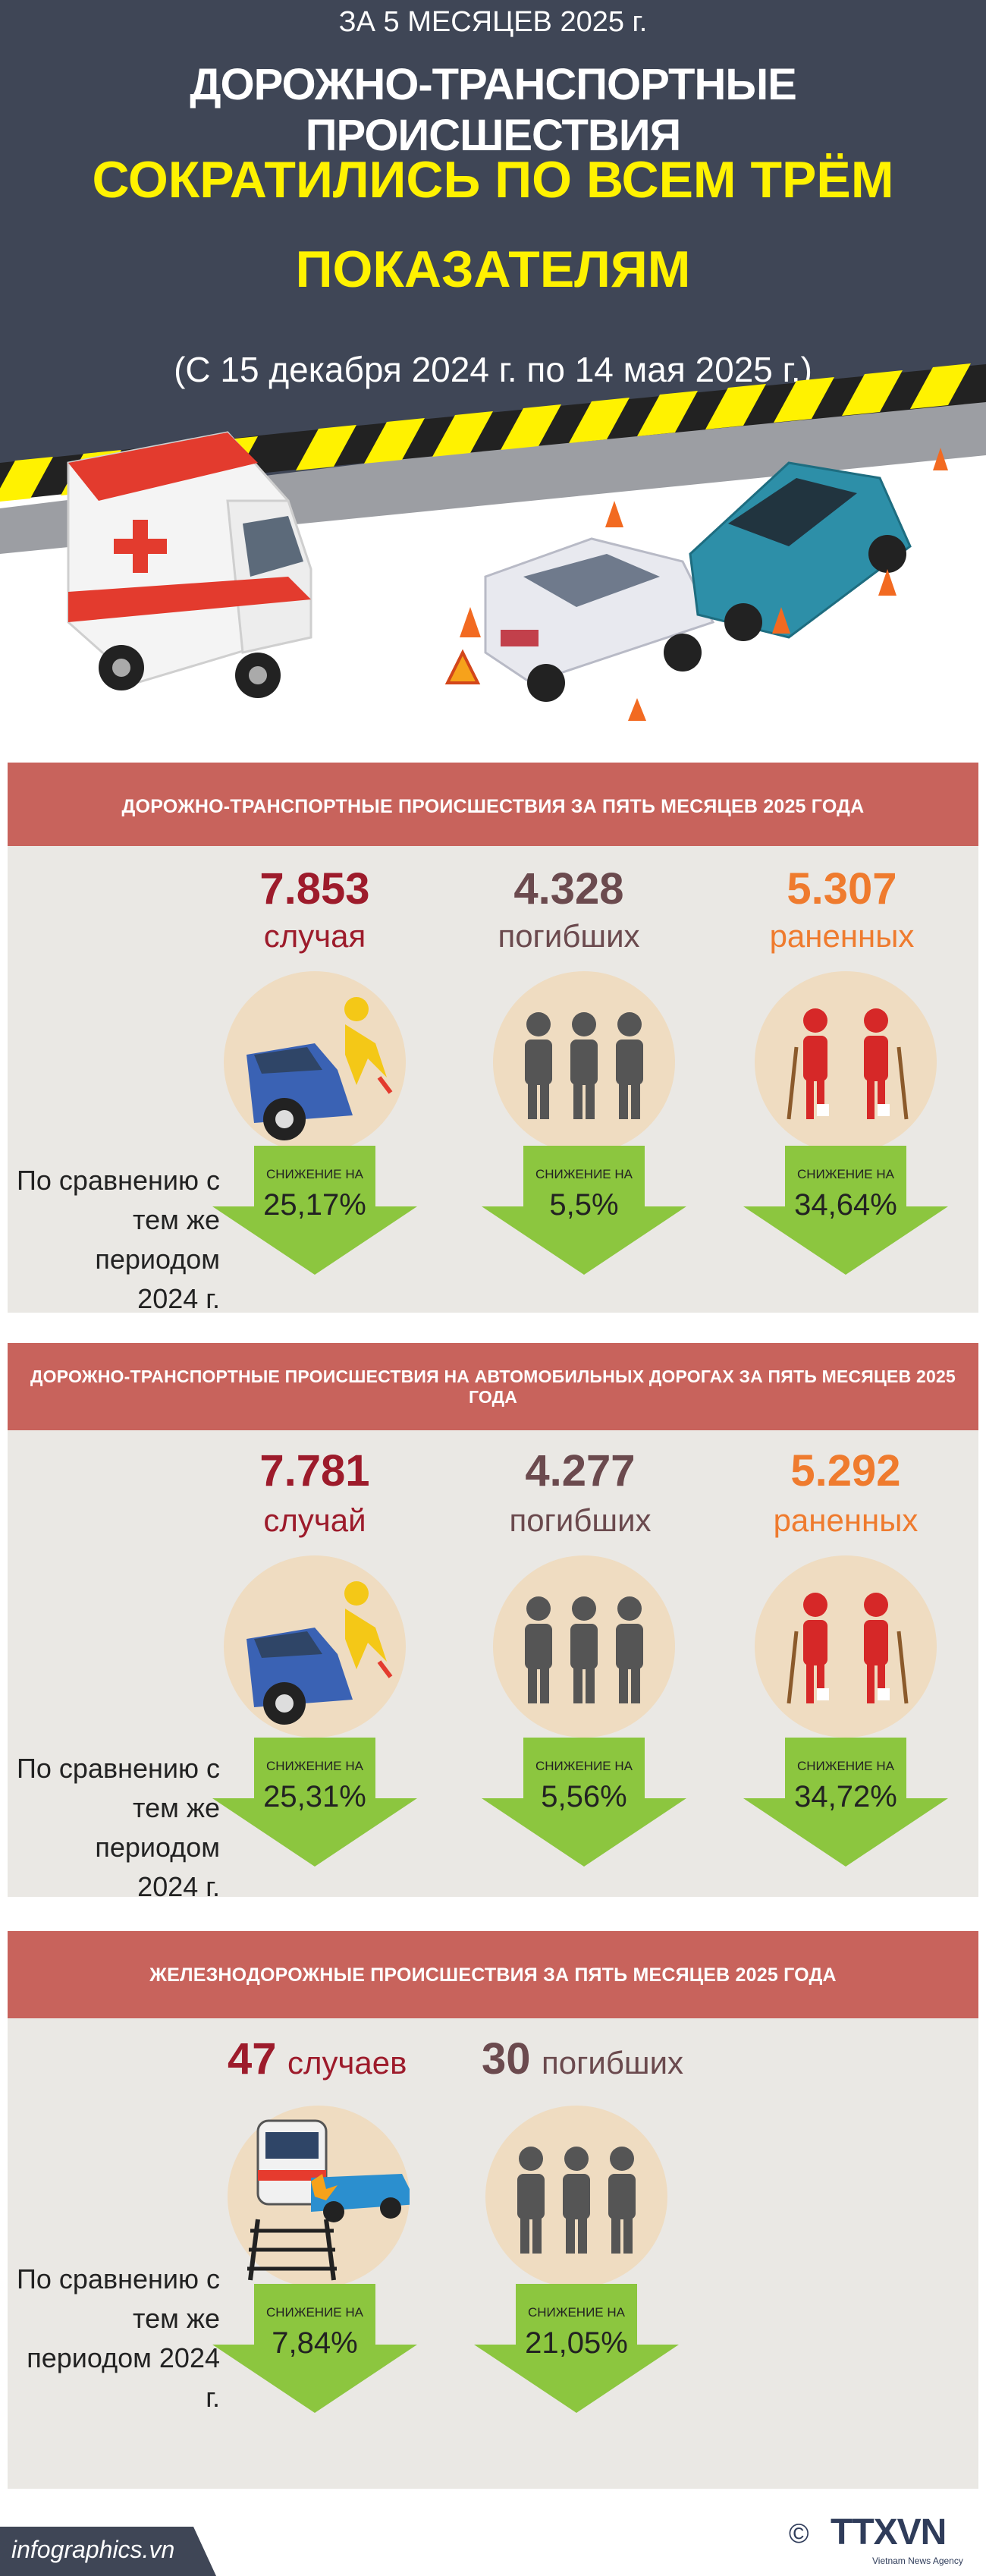 The image size is (986, 2576). I want to click on decrease-value: 25,31%, so click(314, 1796).